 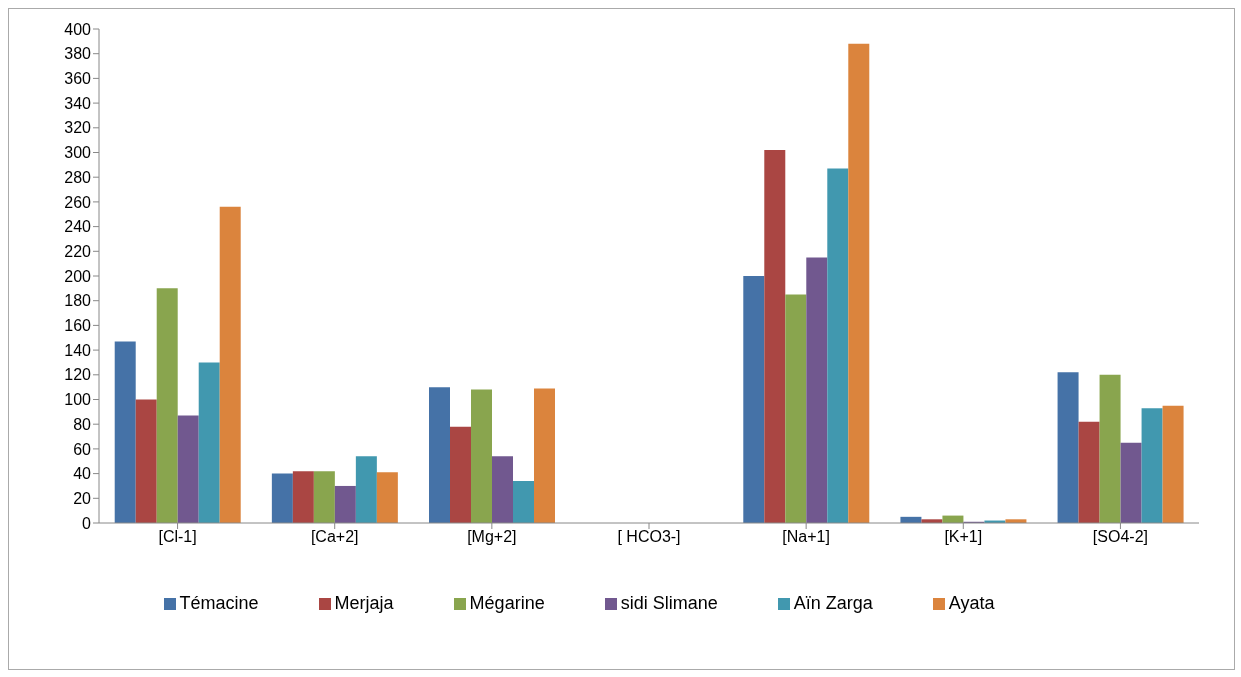 I want to click on x-tick-label: [Na+1], so click(x=806, y=537).